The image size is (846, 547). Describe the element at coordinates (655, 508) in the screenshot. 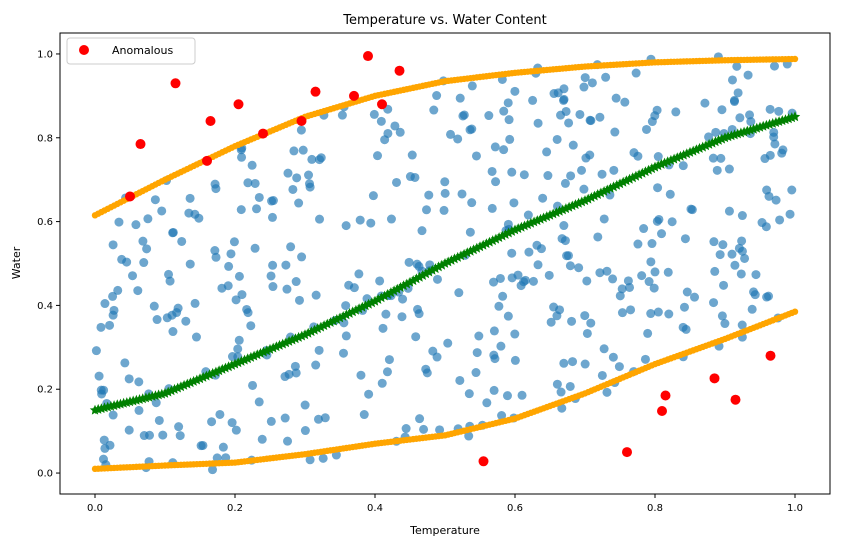

I see `x-tick-label: 0.8` at that location.